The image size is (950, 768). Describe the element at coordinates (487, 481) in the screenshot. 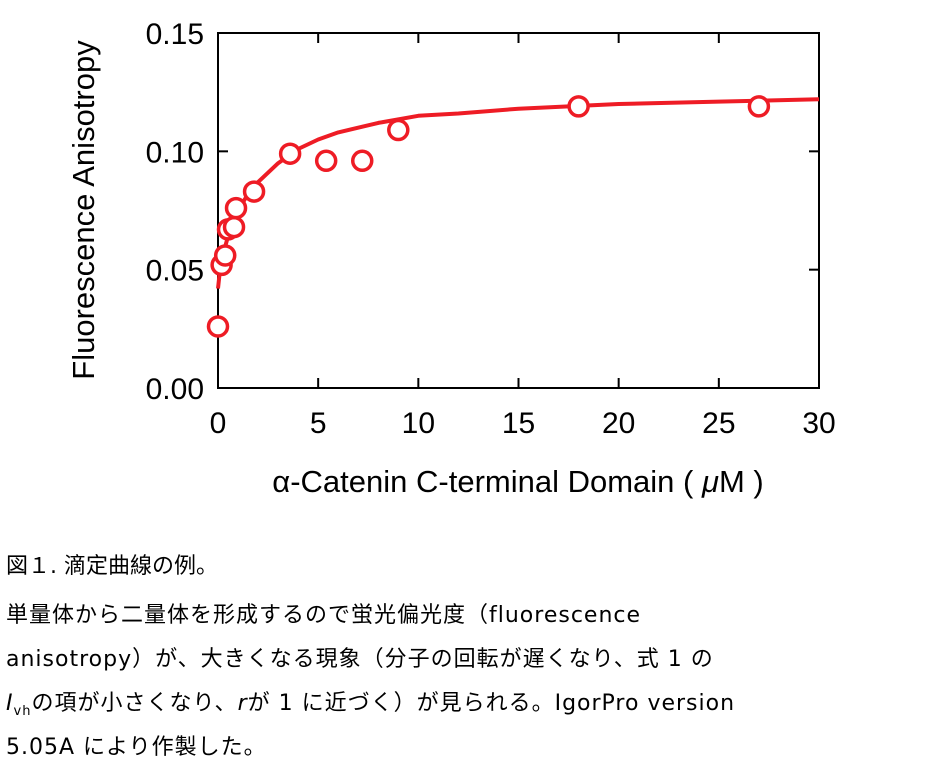

I see `x-axis-title-prefix: α-Catenin C-terminal Domain (` at that location.